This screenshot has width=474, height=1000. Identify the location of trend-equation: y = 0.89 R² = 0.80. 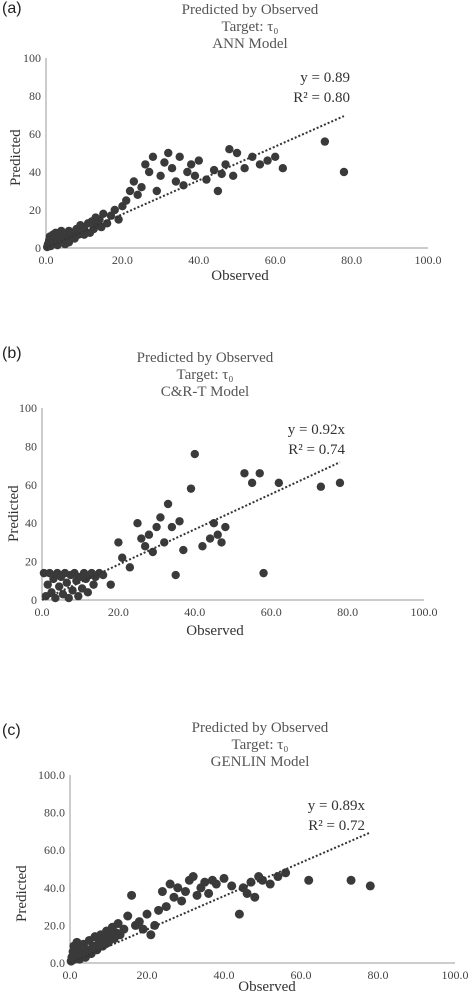
(290, 88).